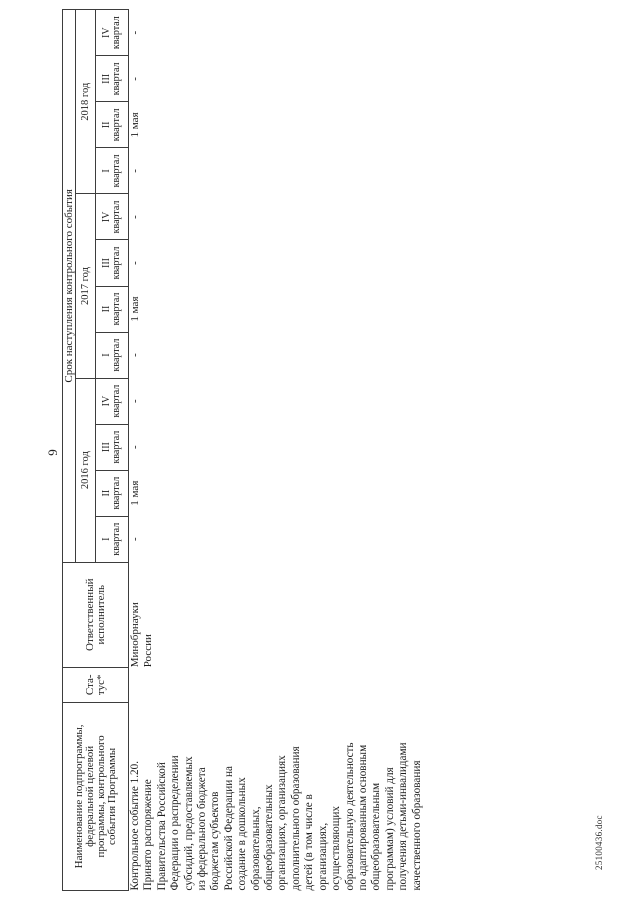  Describe the element at coordinates (599, 842) in the screenshot. I see `document-filename-footer: 25100436.doc` at that location.